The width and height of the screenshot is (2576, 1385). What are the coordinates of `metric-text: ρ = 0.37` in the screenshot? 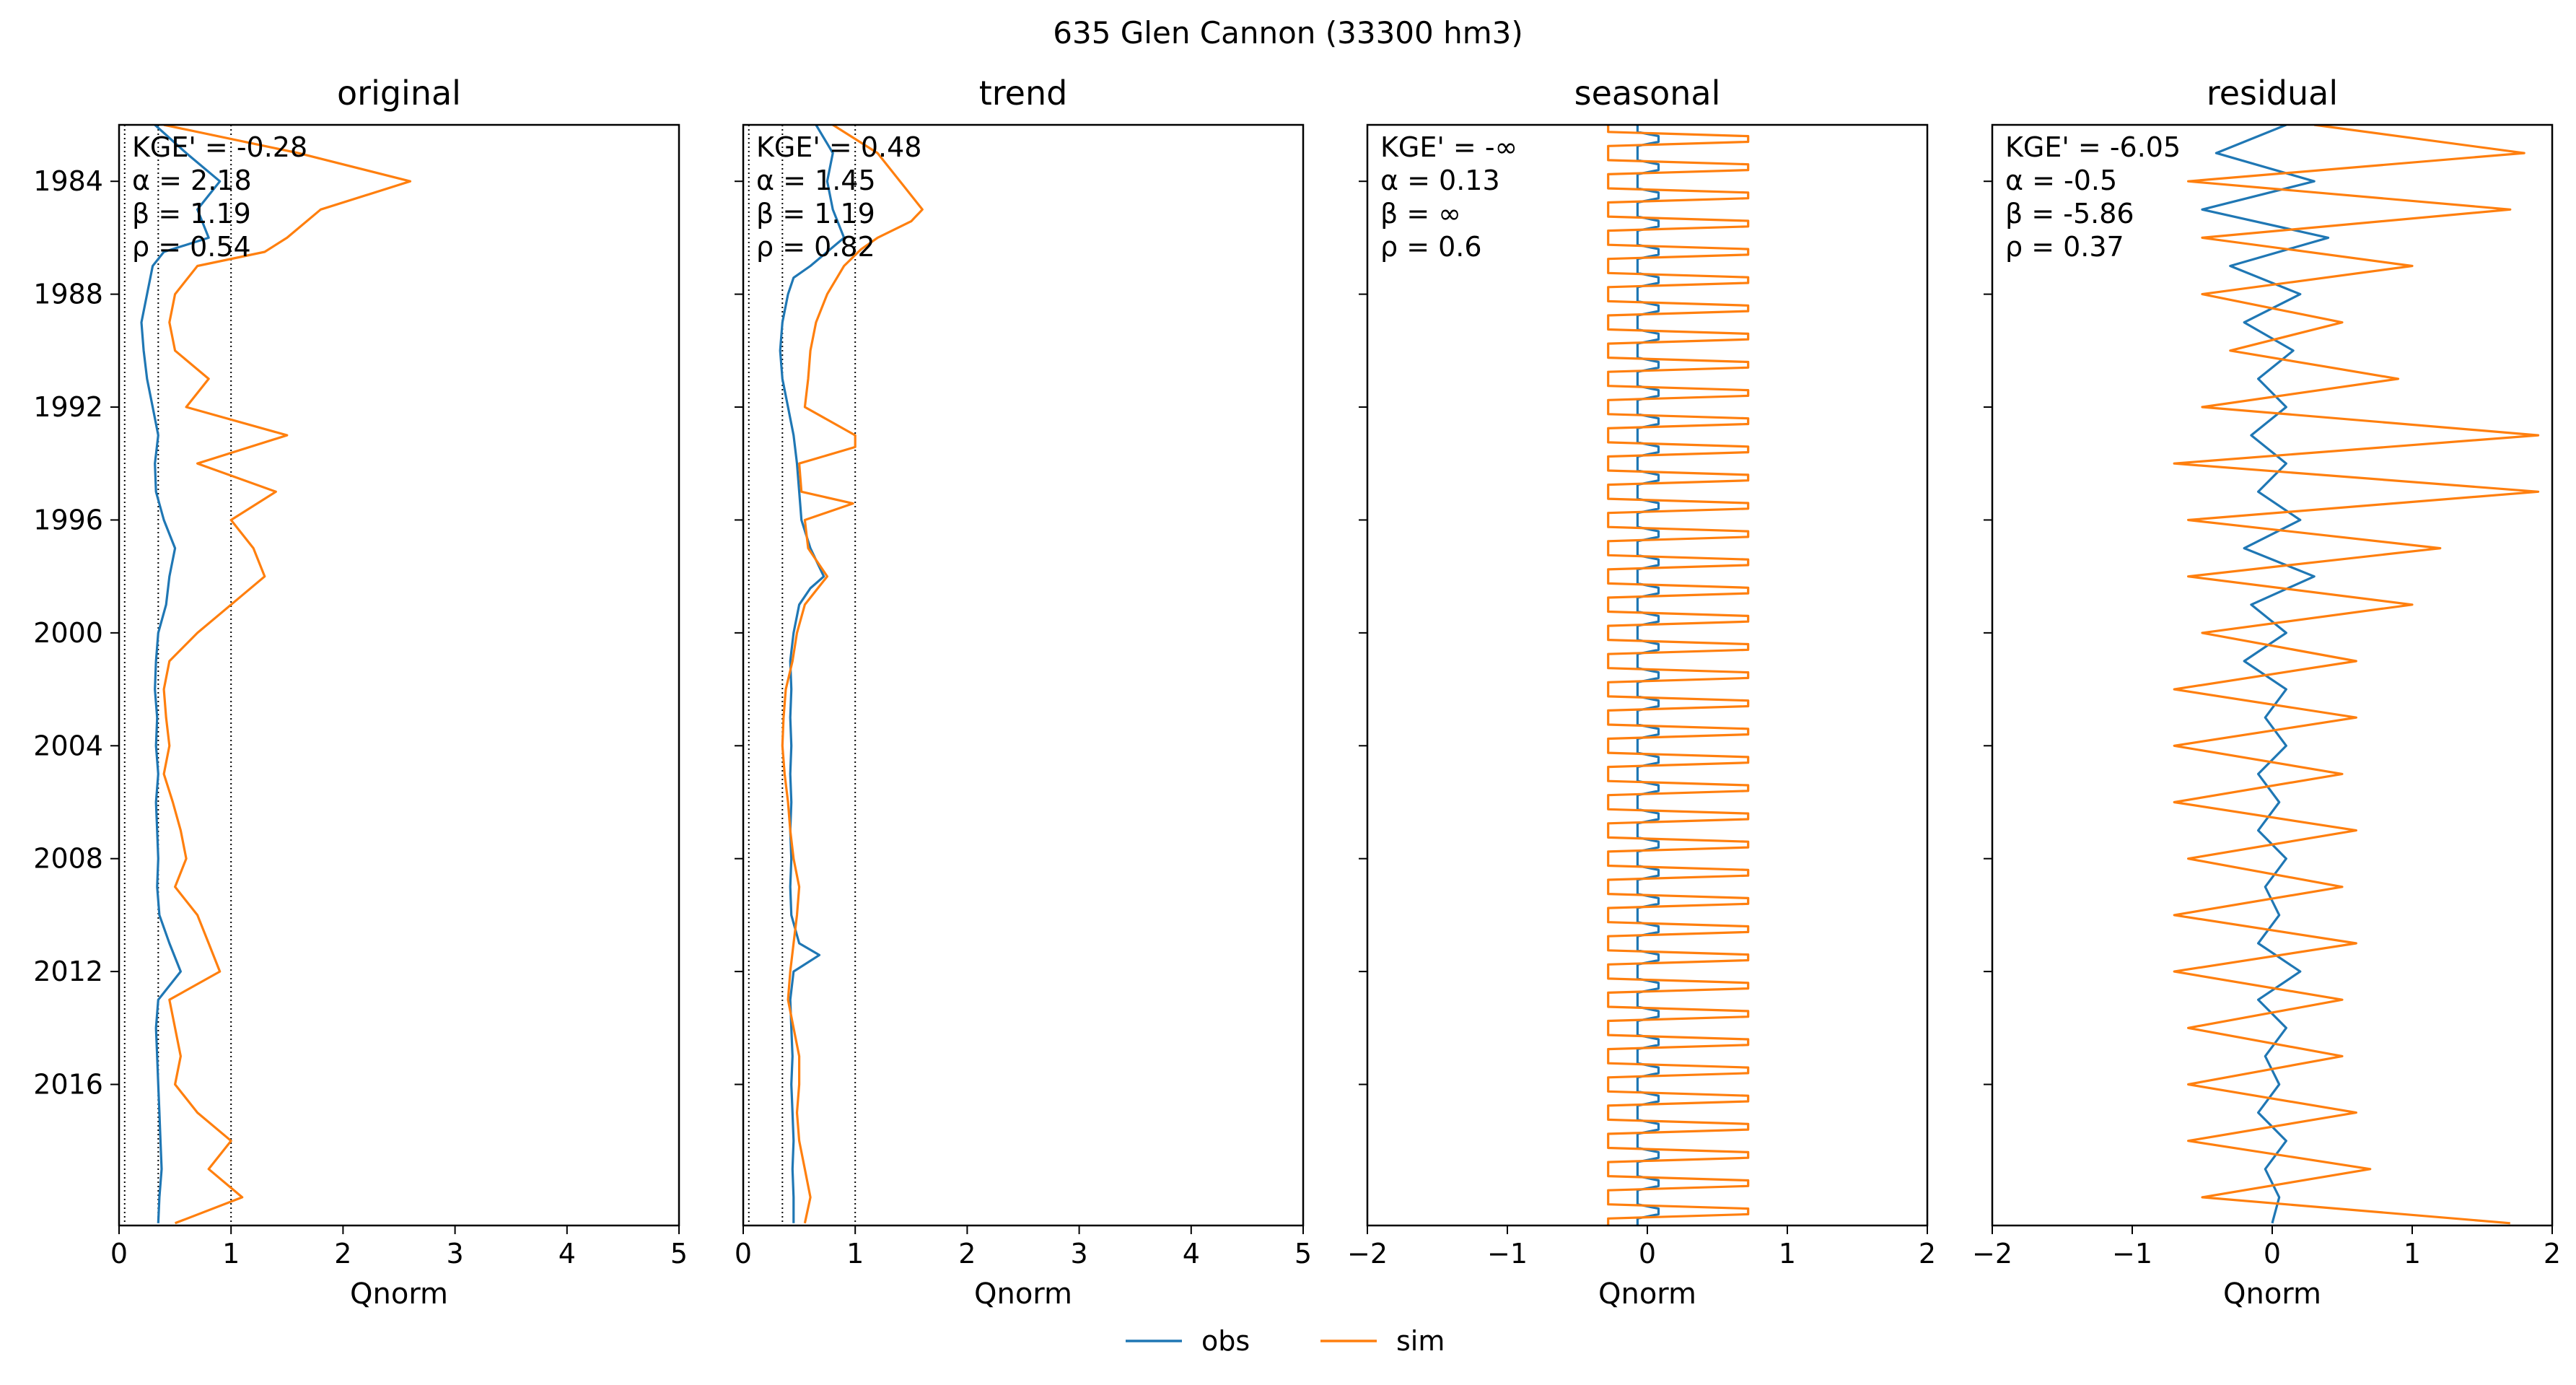 It's located at (2064, 247).